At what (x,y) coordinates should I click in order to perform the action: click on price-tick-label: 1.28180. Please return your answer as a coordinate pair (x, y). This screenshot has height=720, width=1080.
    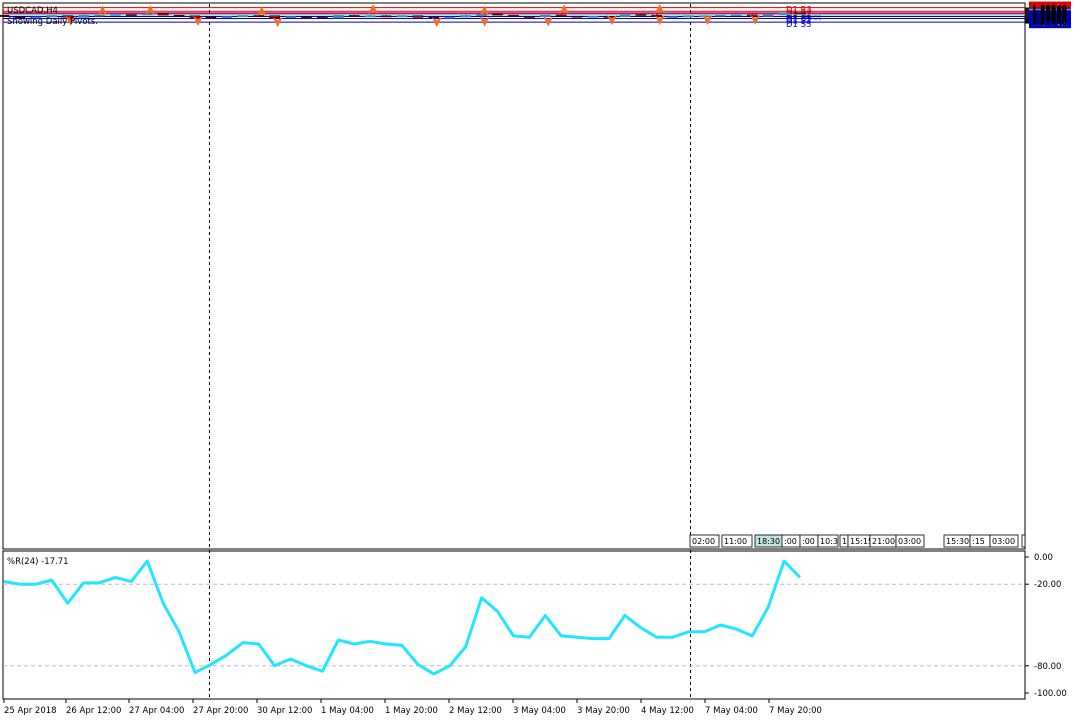
    Looking at the image, I should click on (1049, 19).